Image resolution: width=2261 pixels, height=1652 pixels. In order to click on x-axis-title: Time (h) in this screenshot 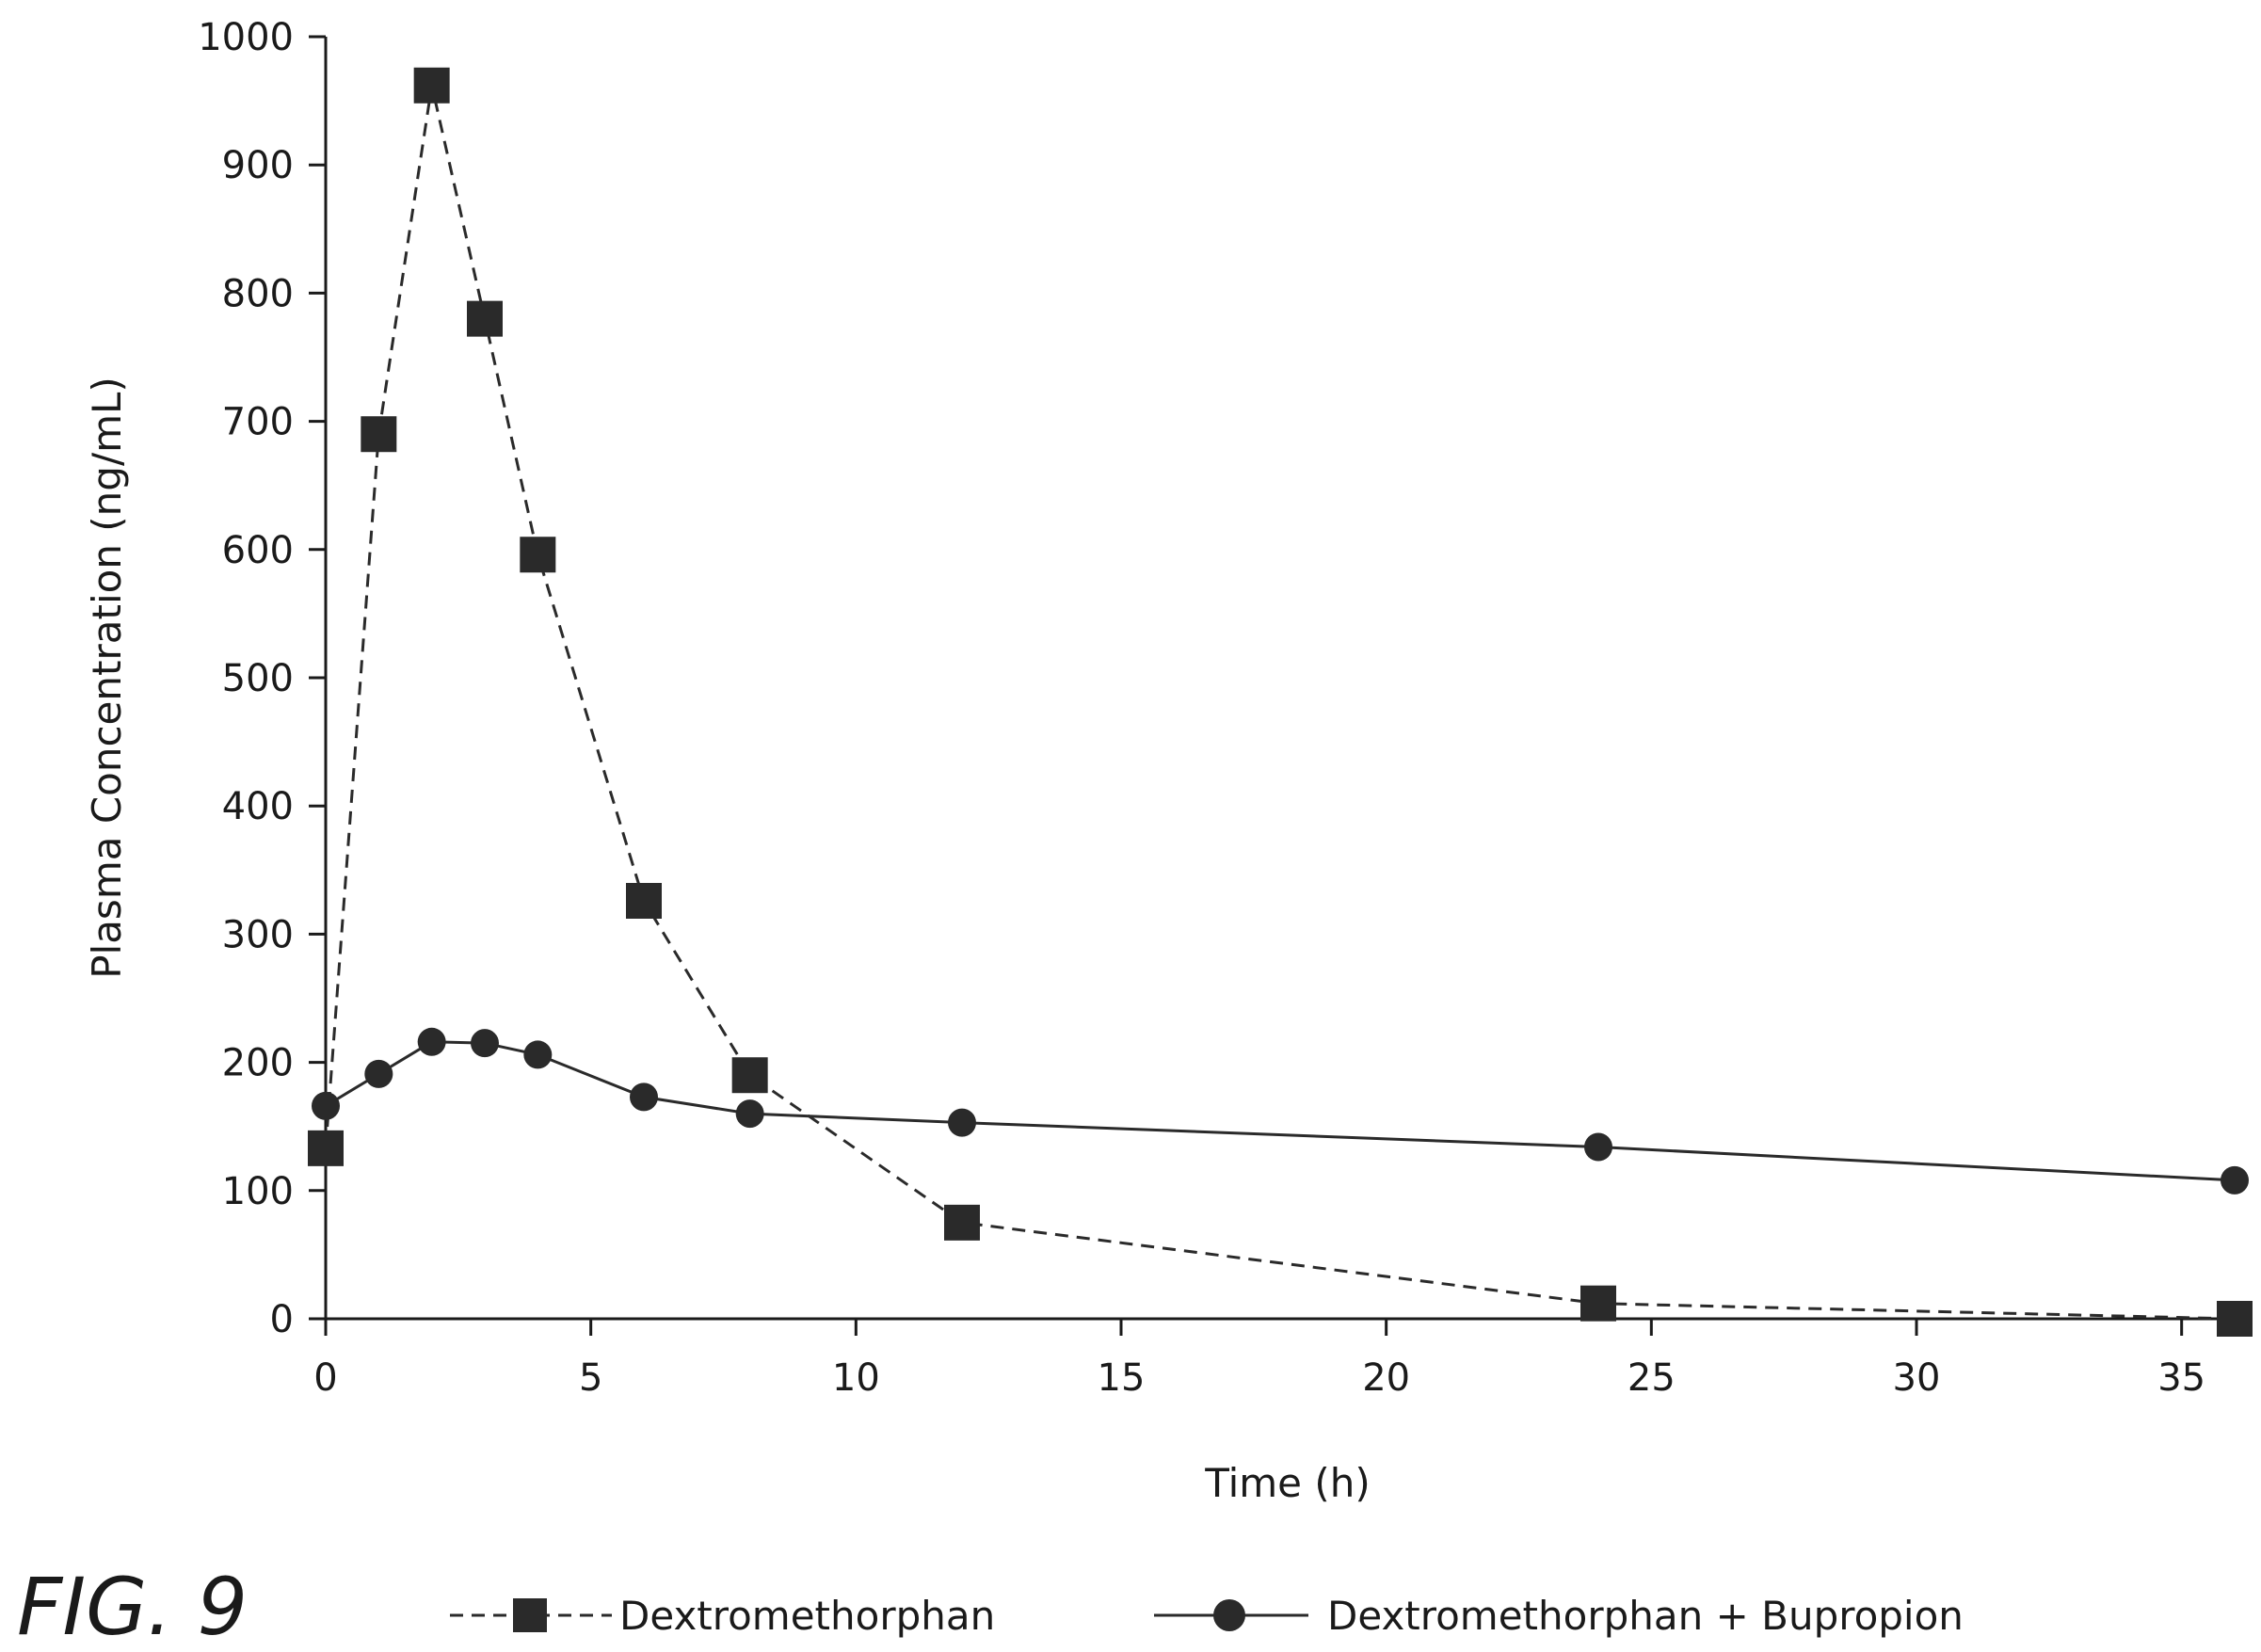, I will do `click(1287, 1483)`.